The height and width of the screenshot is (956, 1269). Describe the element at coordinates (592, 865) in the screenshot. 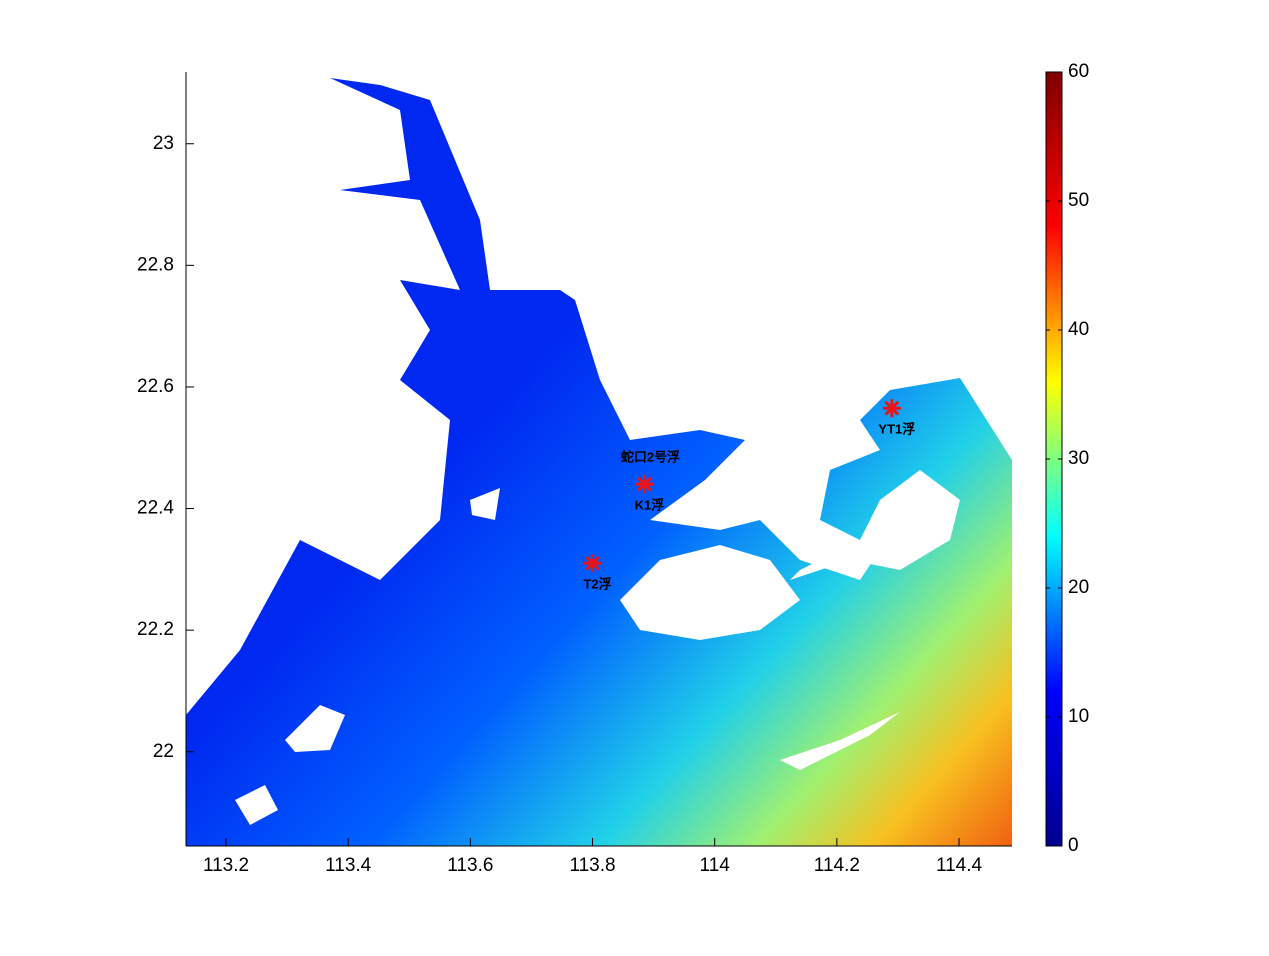

I see `x-tick-label: 113.8` at that location.